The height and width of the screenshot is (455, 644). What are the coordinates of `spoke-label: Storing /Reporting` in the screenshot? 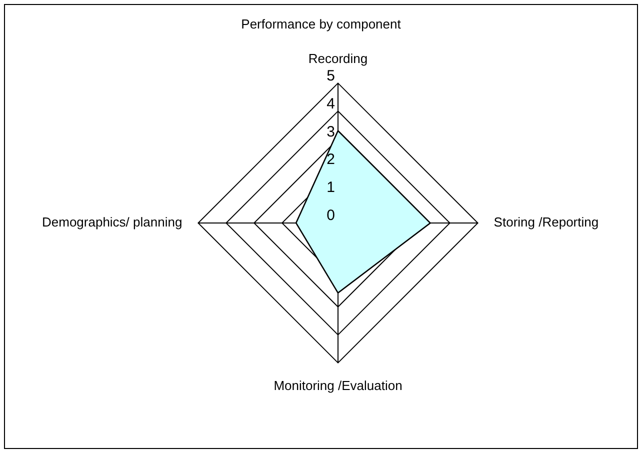 It's located at (546, 222).